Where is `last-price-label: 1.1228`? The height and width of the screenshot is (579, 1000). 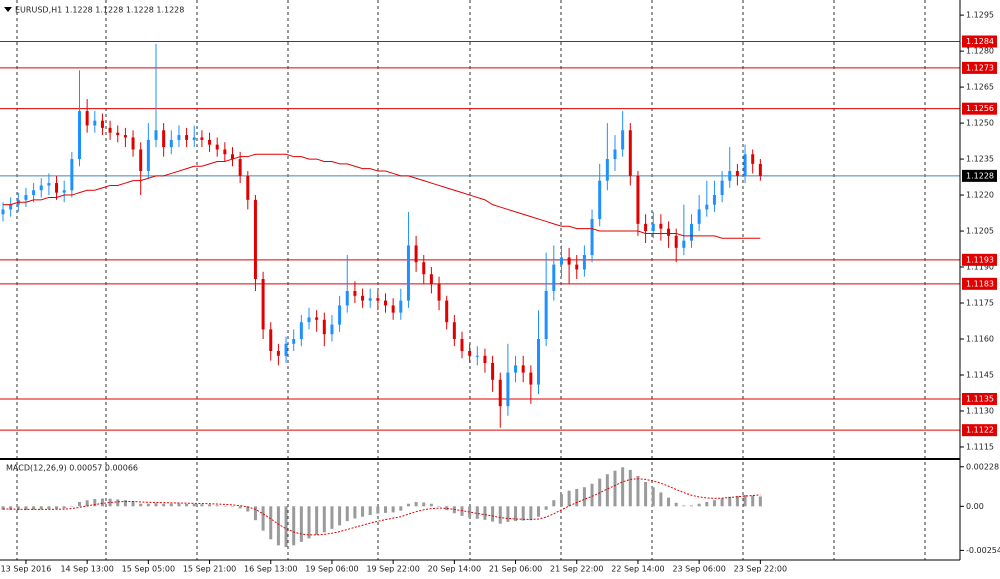
last-price-label: 1.1228 is located at coordinates (980, 175).